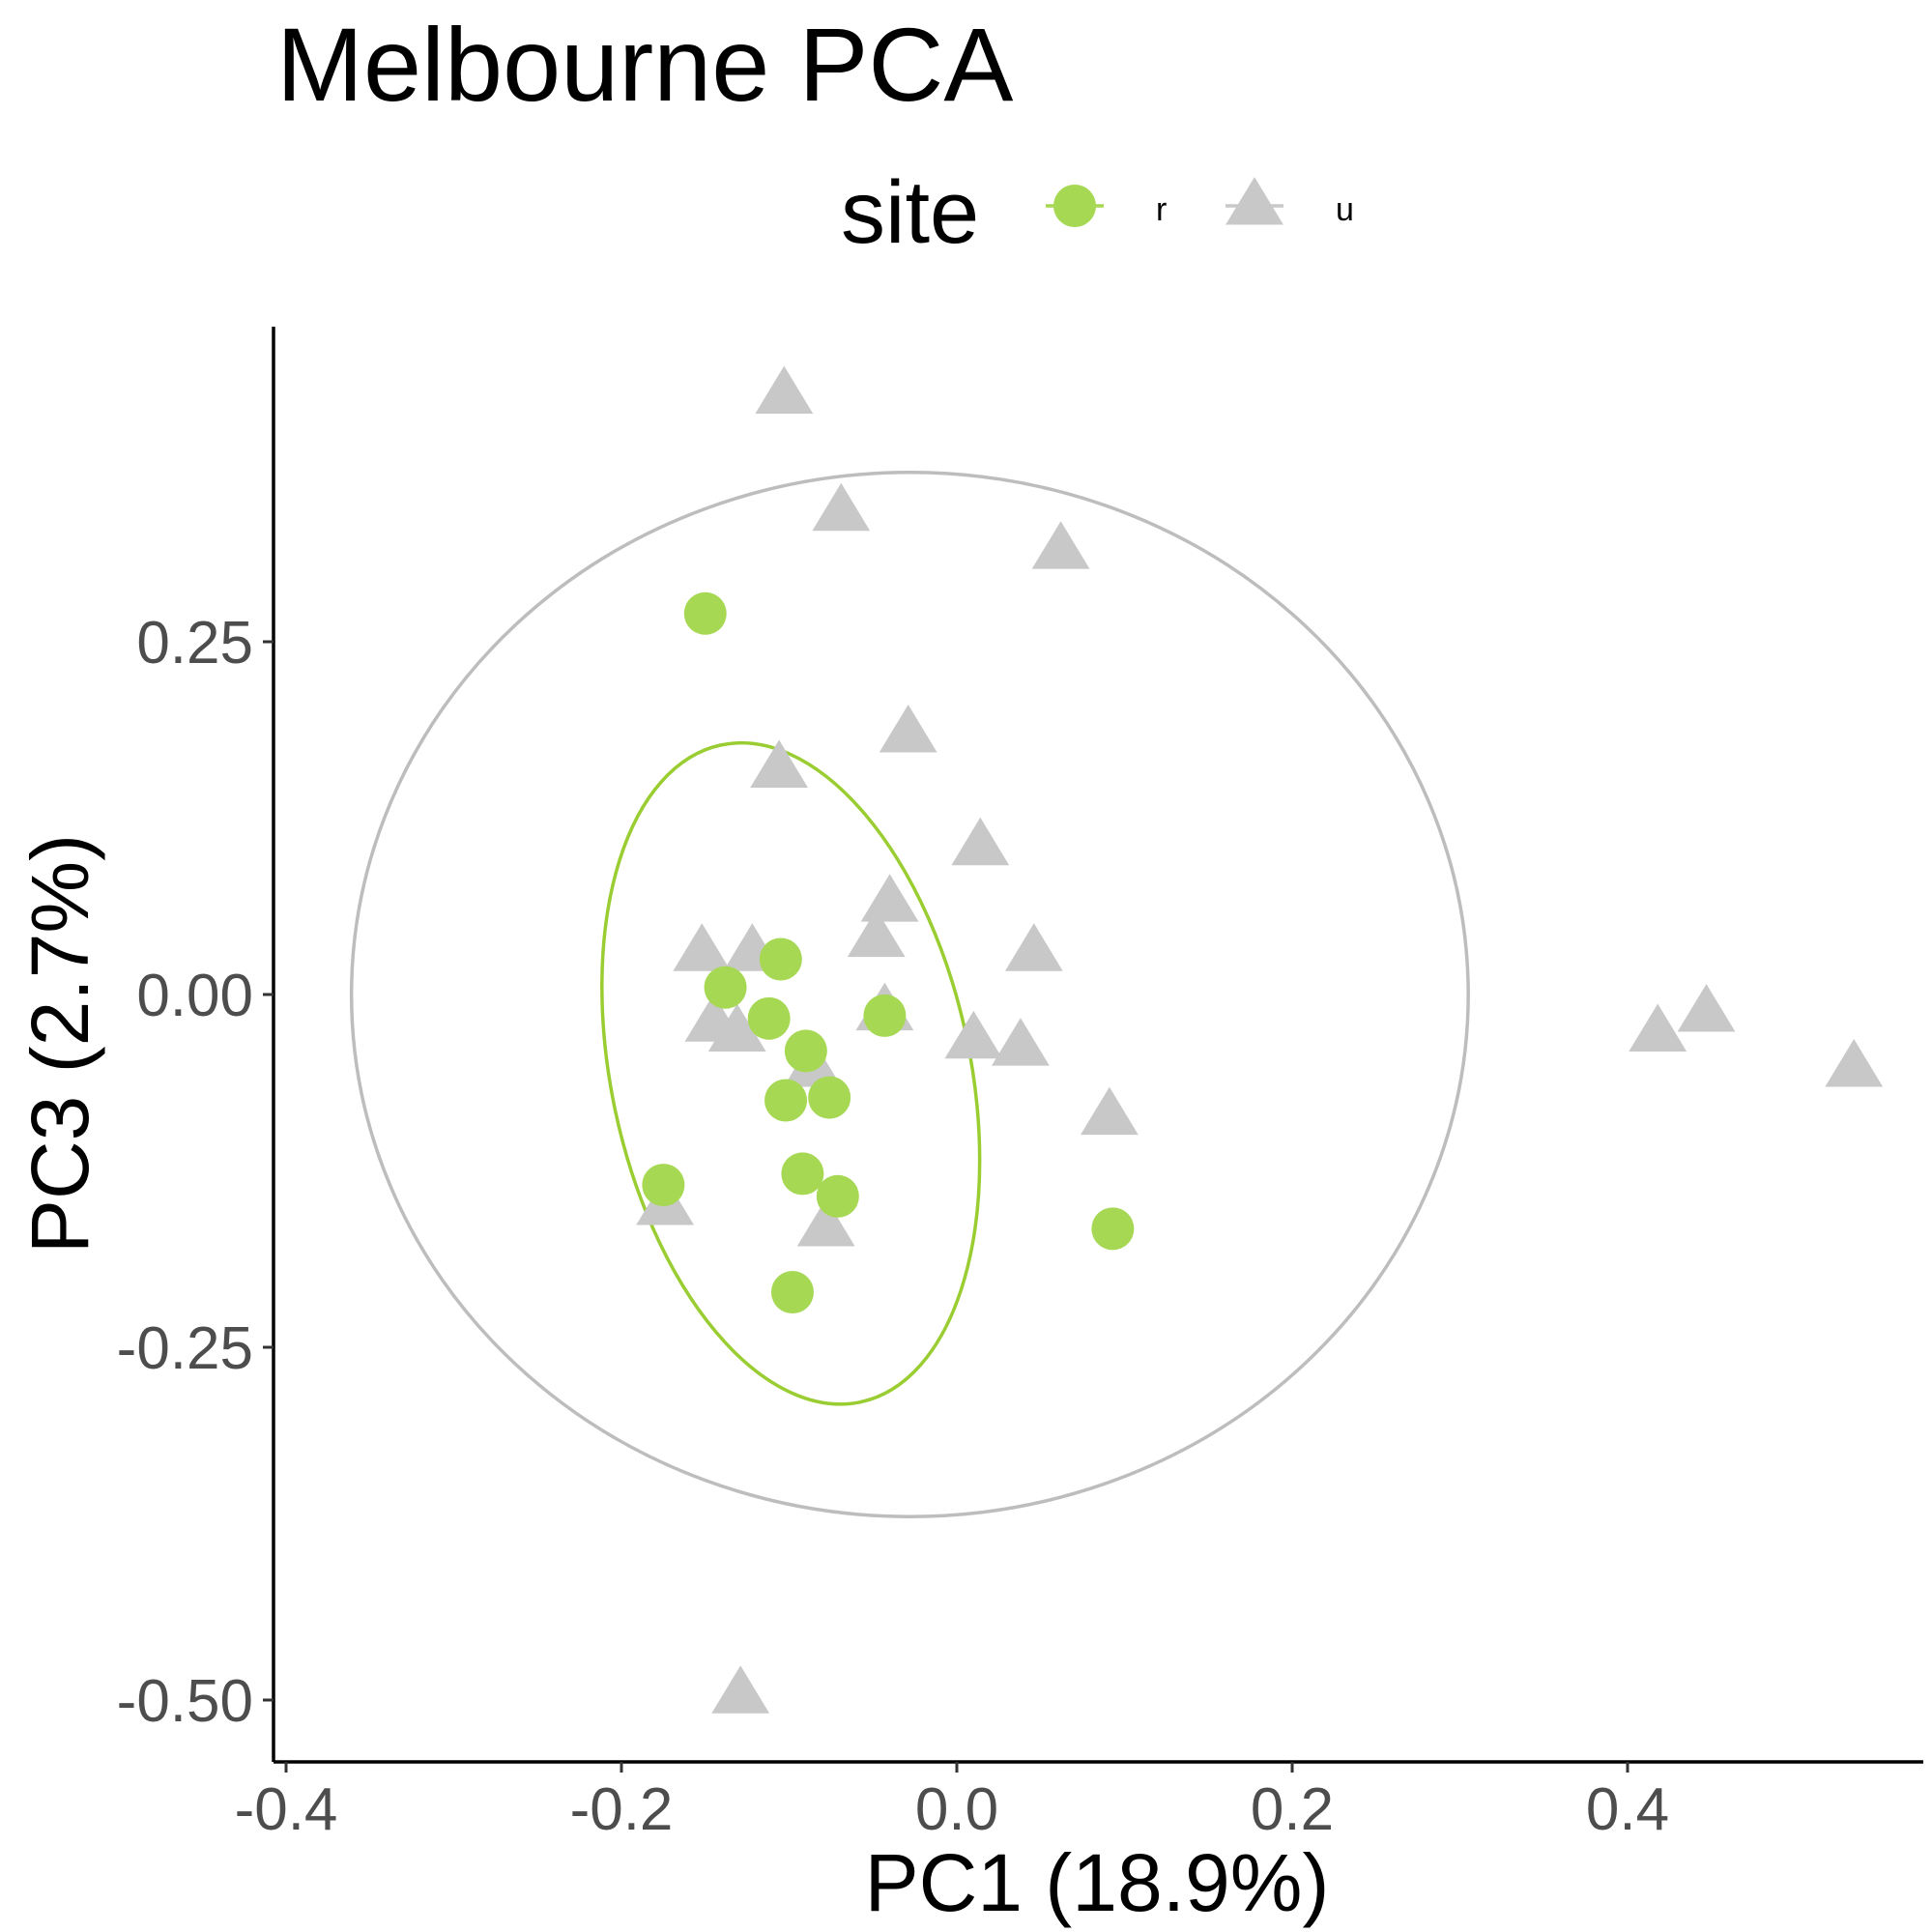  What do you see at coordinates (1162, 209) in the screenshot?
I see `legend-label-r: r` at bounding box center [1162, 209].